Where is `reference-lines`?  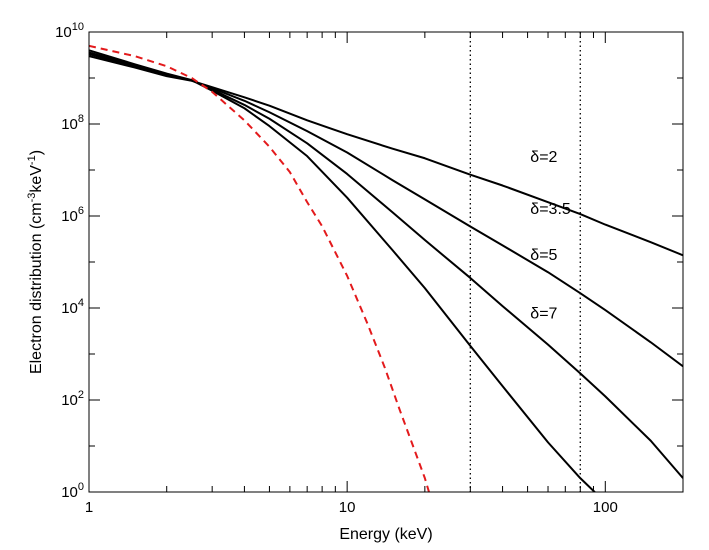 reference-lines is located at coordinates (525, 262).